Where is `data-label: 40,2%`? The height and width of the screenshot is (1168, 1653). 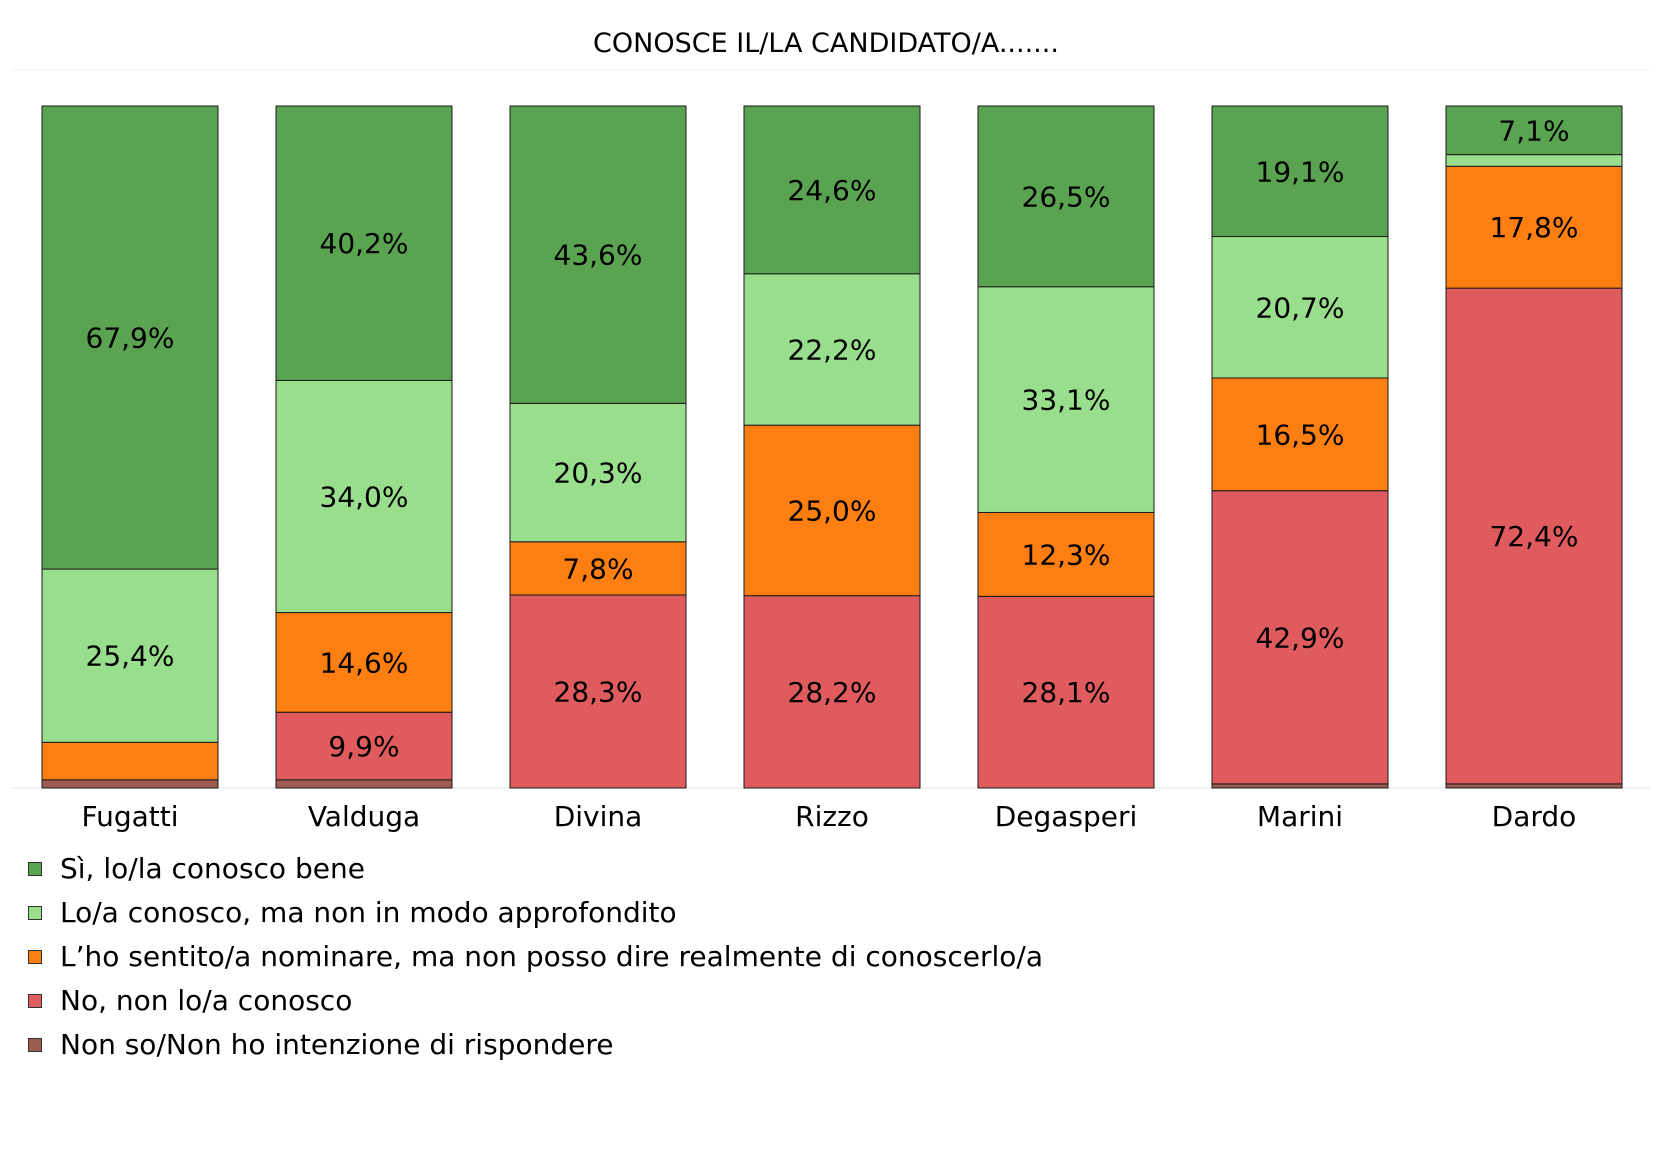
data-label: 40,2% is located at coordinates (364, 243).